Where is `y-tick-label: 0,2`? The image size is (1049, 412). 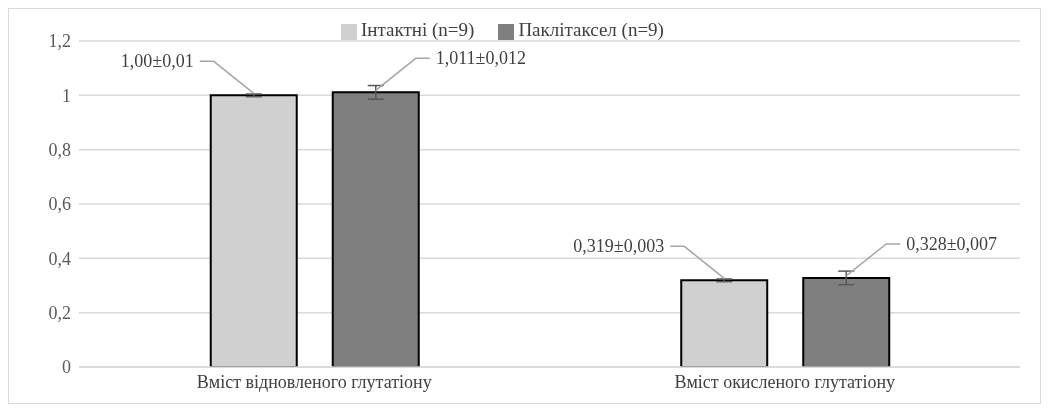
y-tick-label: 0,2 is located at coordinates (59, 313).